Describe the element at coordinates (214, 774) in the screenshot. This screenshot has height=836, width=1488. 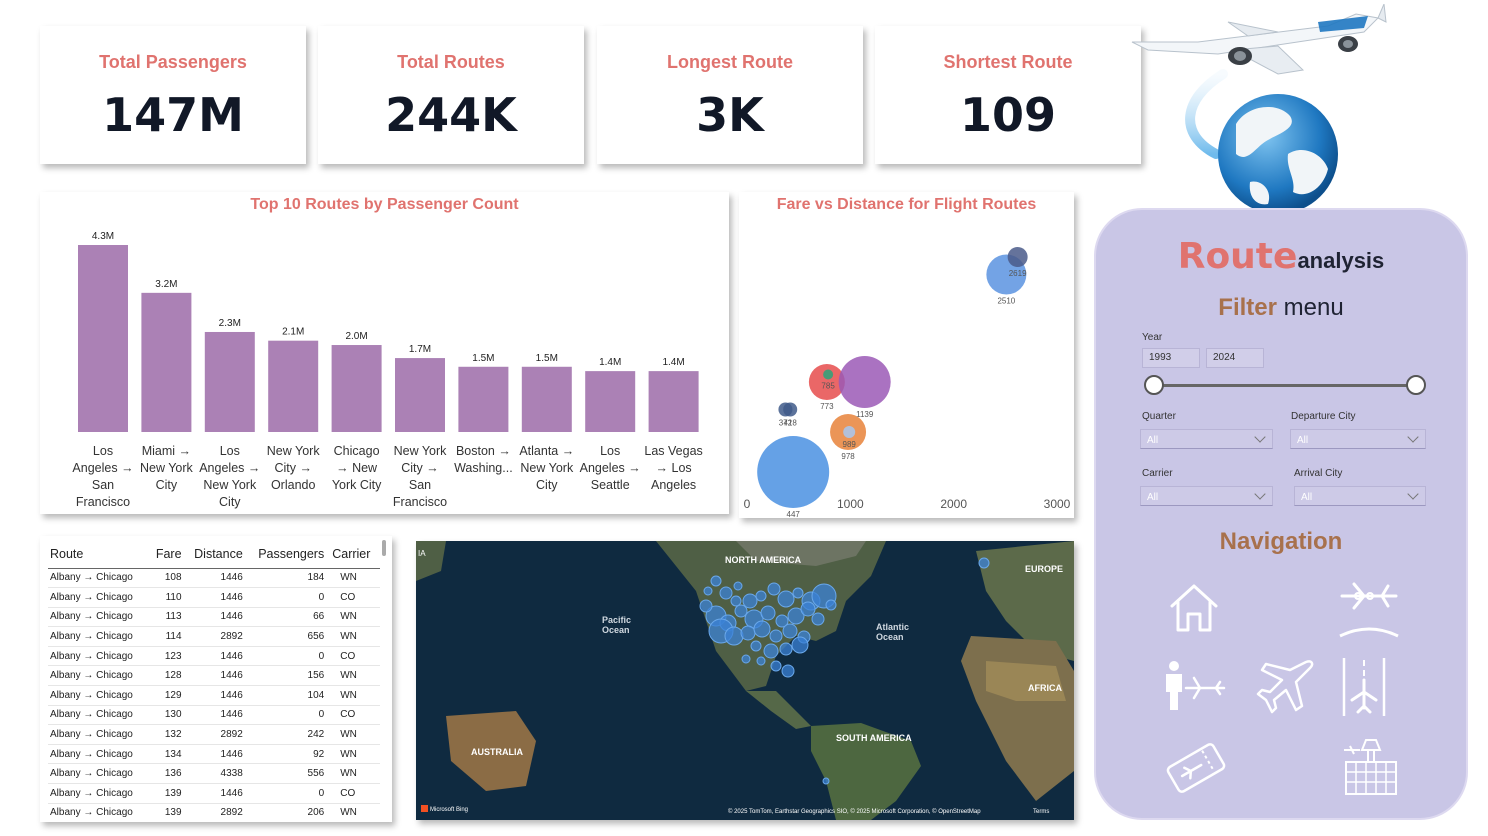
I see `table-row: Albany → Chicago 136 4338 556 WN` at that location.